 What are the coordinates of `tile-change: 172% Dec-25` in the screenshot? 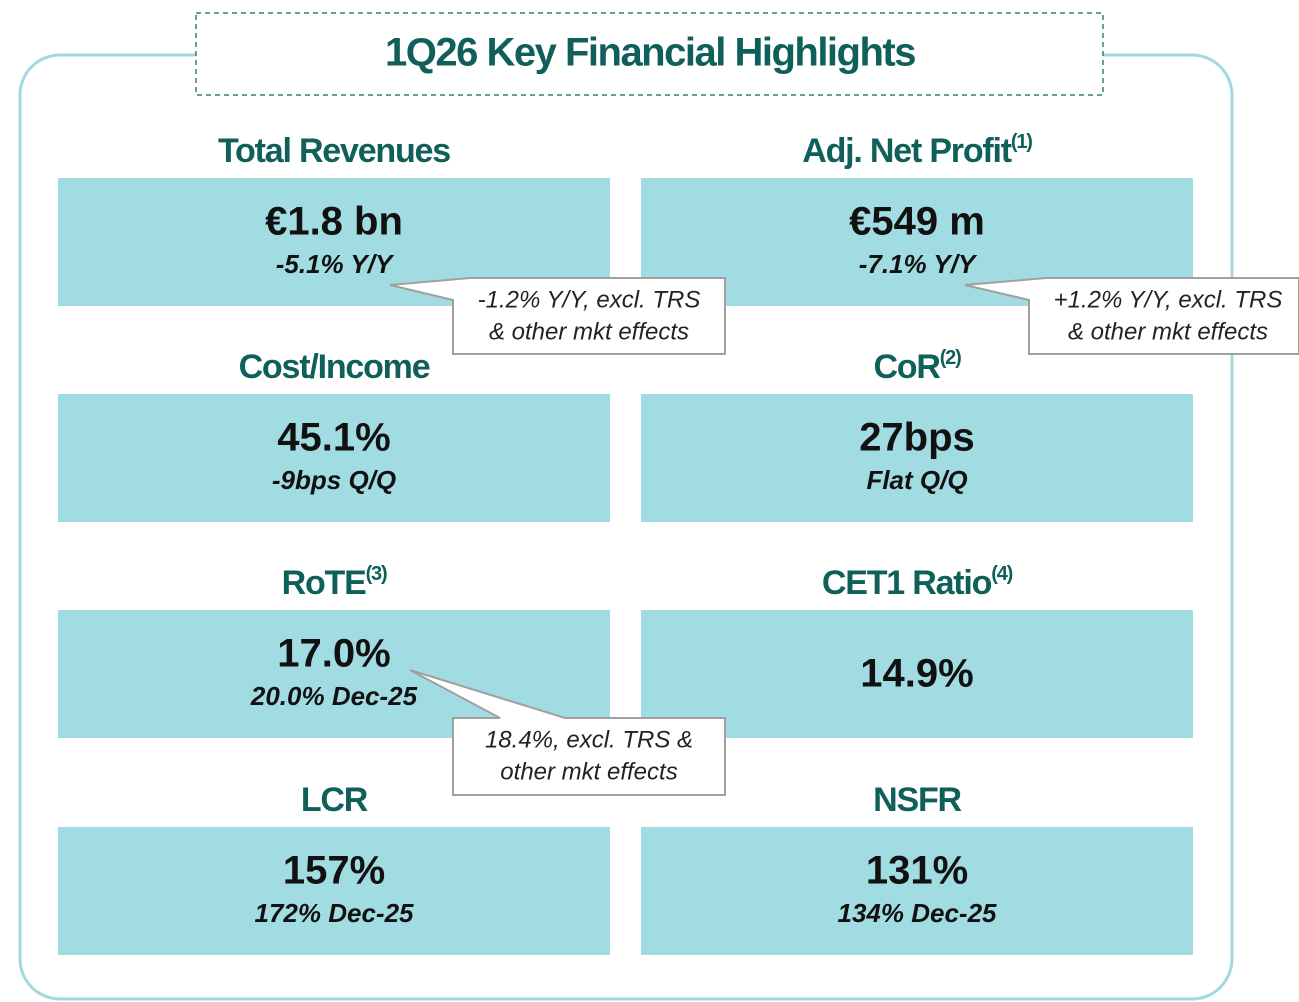 It's located at (335, 913).